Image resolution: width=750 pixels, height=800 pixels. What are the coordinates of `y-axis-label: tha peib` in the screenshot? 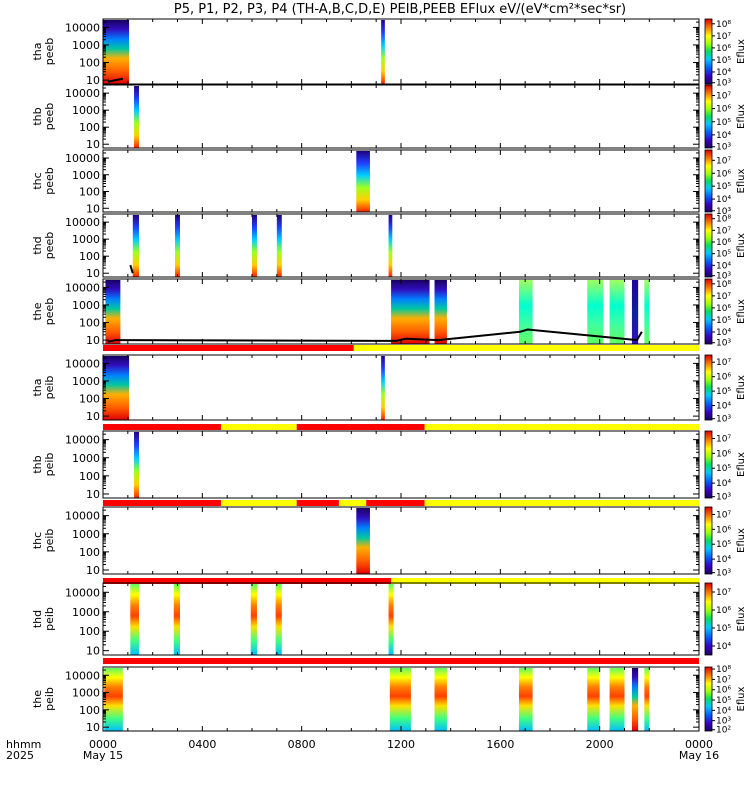 It's located at (43, 388).